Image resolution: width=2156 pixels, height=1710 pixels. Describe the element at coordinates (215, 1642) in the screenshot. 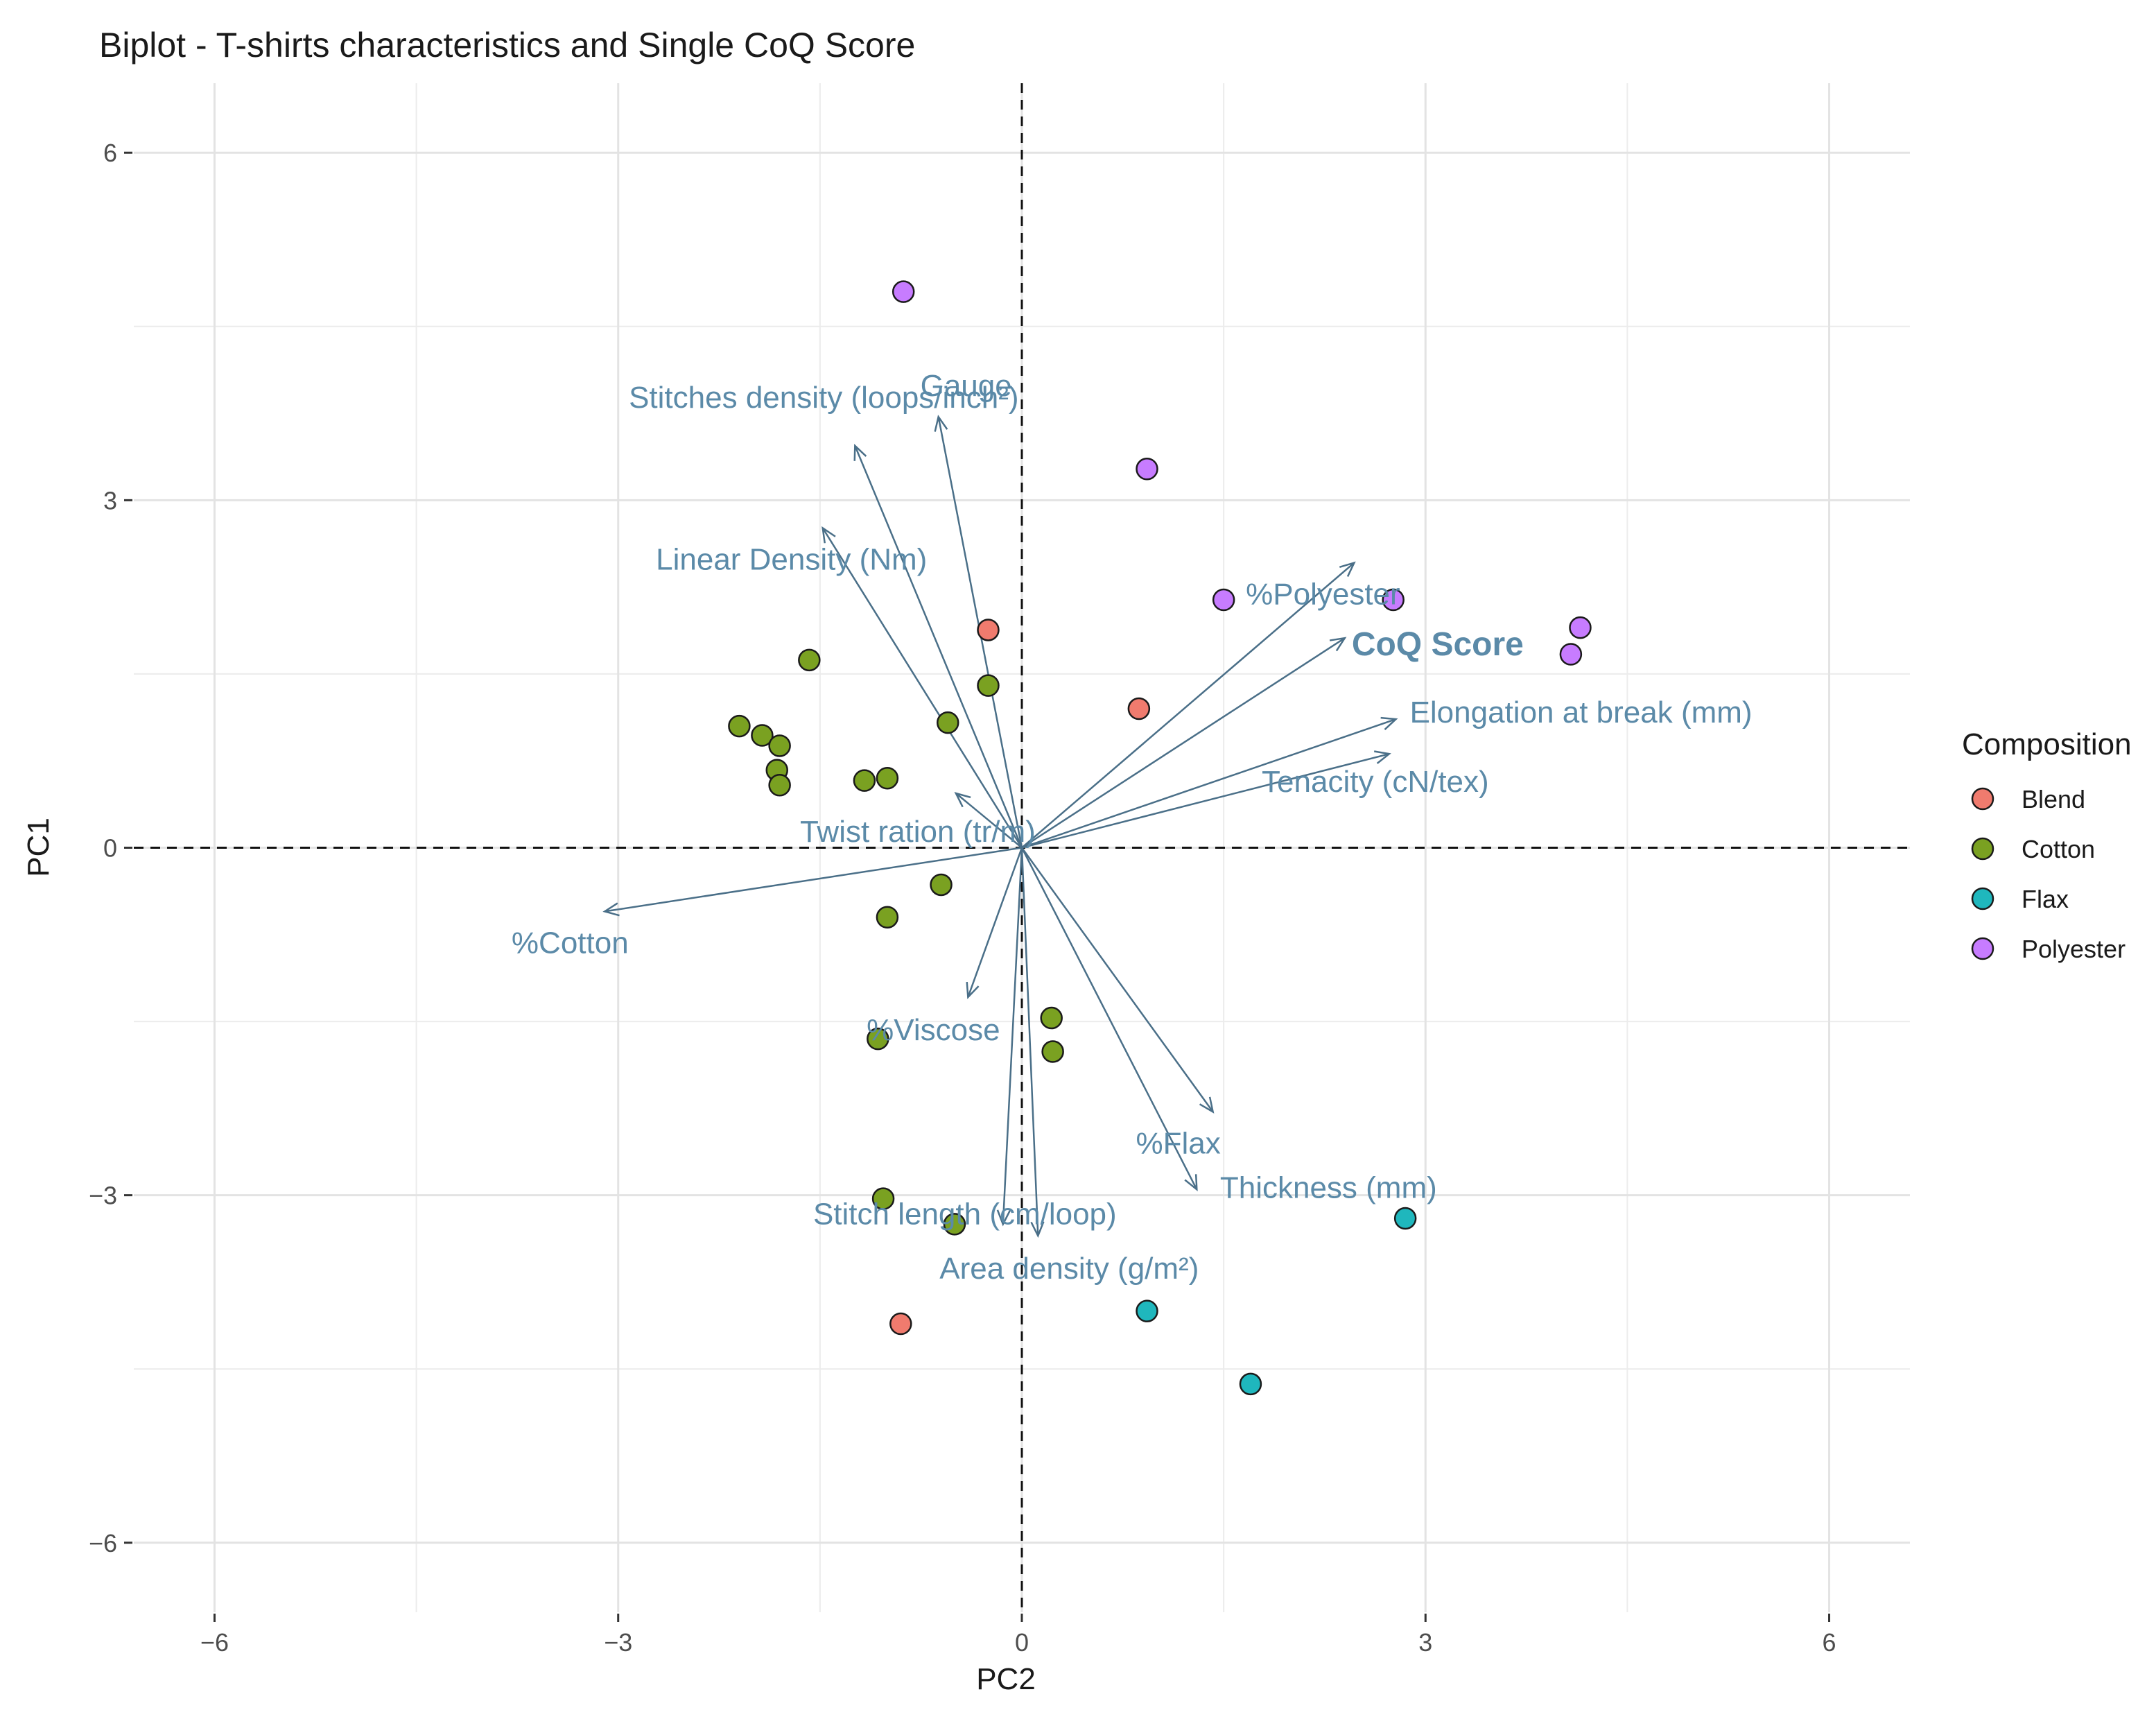

I see `x-tick-label: −6` at that location.